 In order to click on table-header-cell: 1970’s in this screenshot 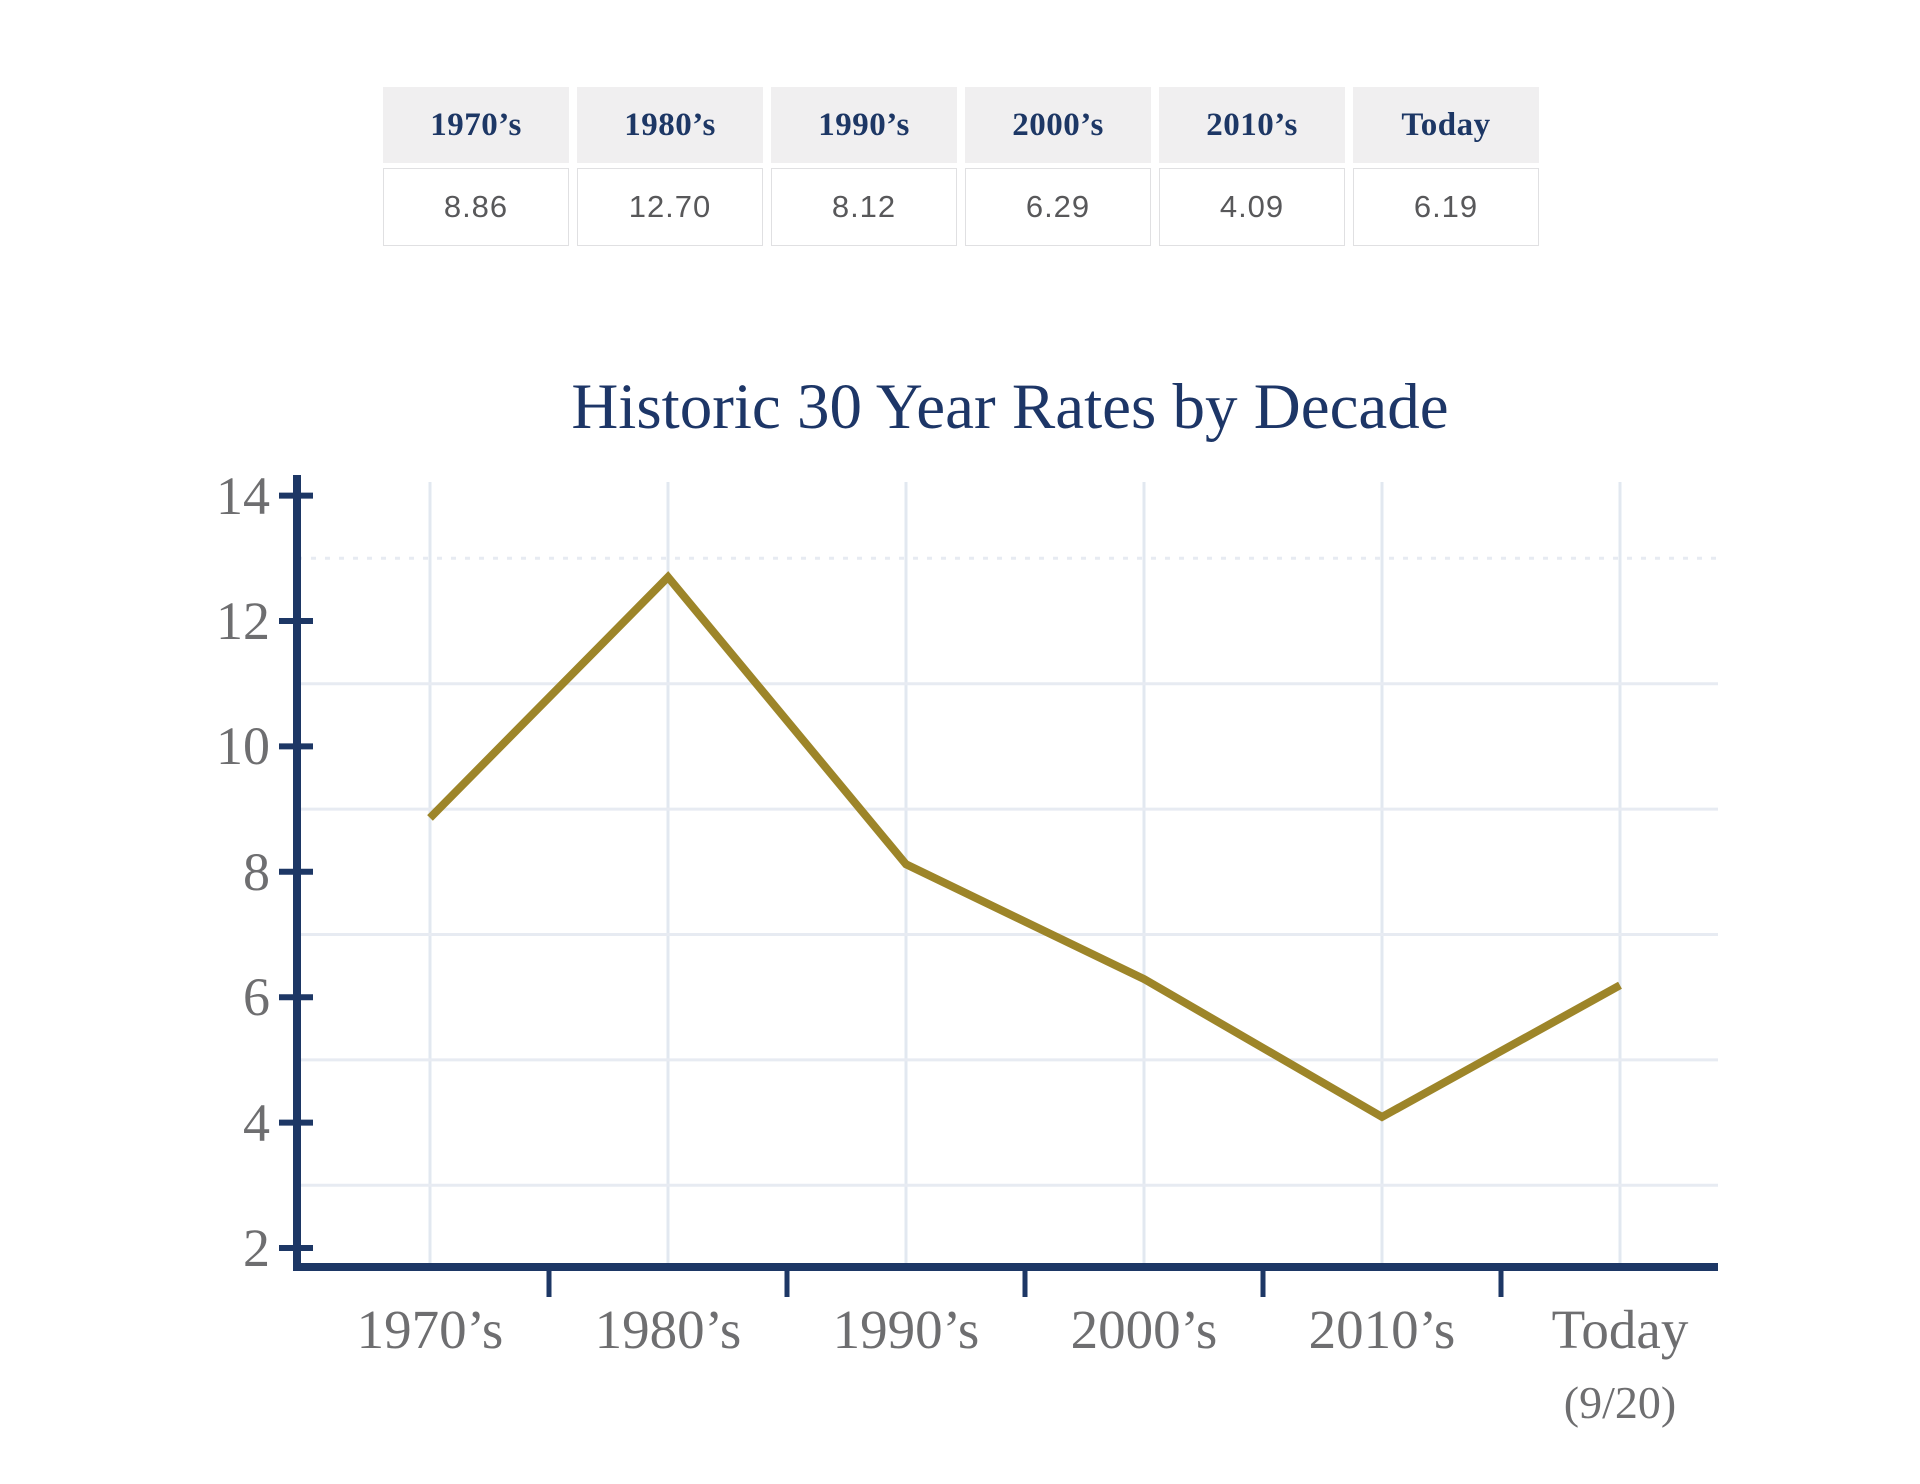, I will do `click(476, 125)`.